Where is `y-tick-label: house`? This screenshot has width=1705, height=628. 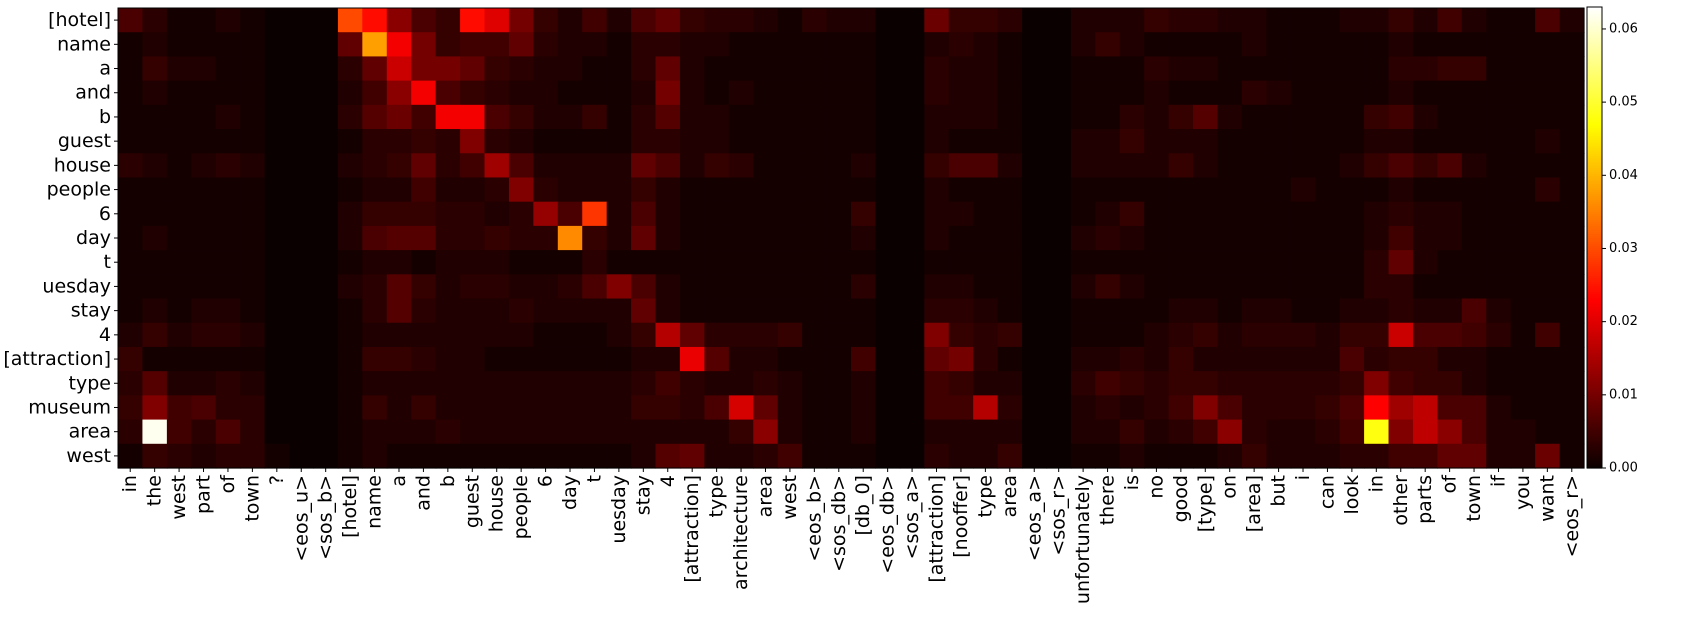
y-tick-label: house is located at coordinates (82, 165).